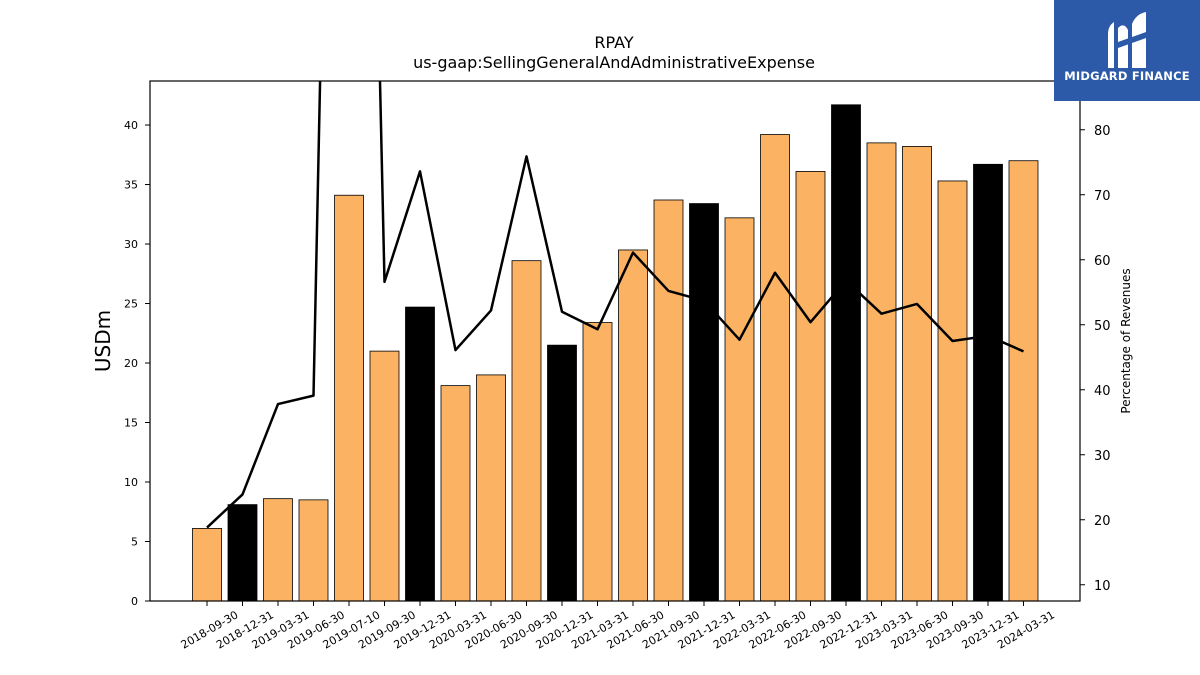 This screenshot has height=675, width=1200. What do you see at coordinates (1102, 586) in the screenshot?
I see `y2-tick-label: 10` at bounding box center [1102, 586].